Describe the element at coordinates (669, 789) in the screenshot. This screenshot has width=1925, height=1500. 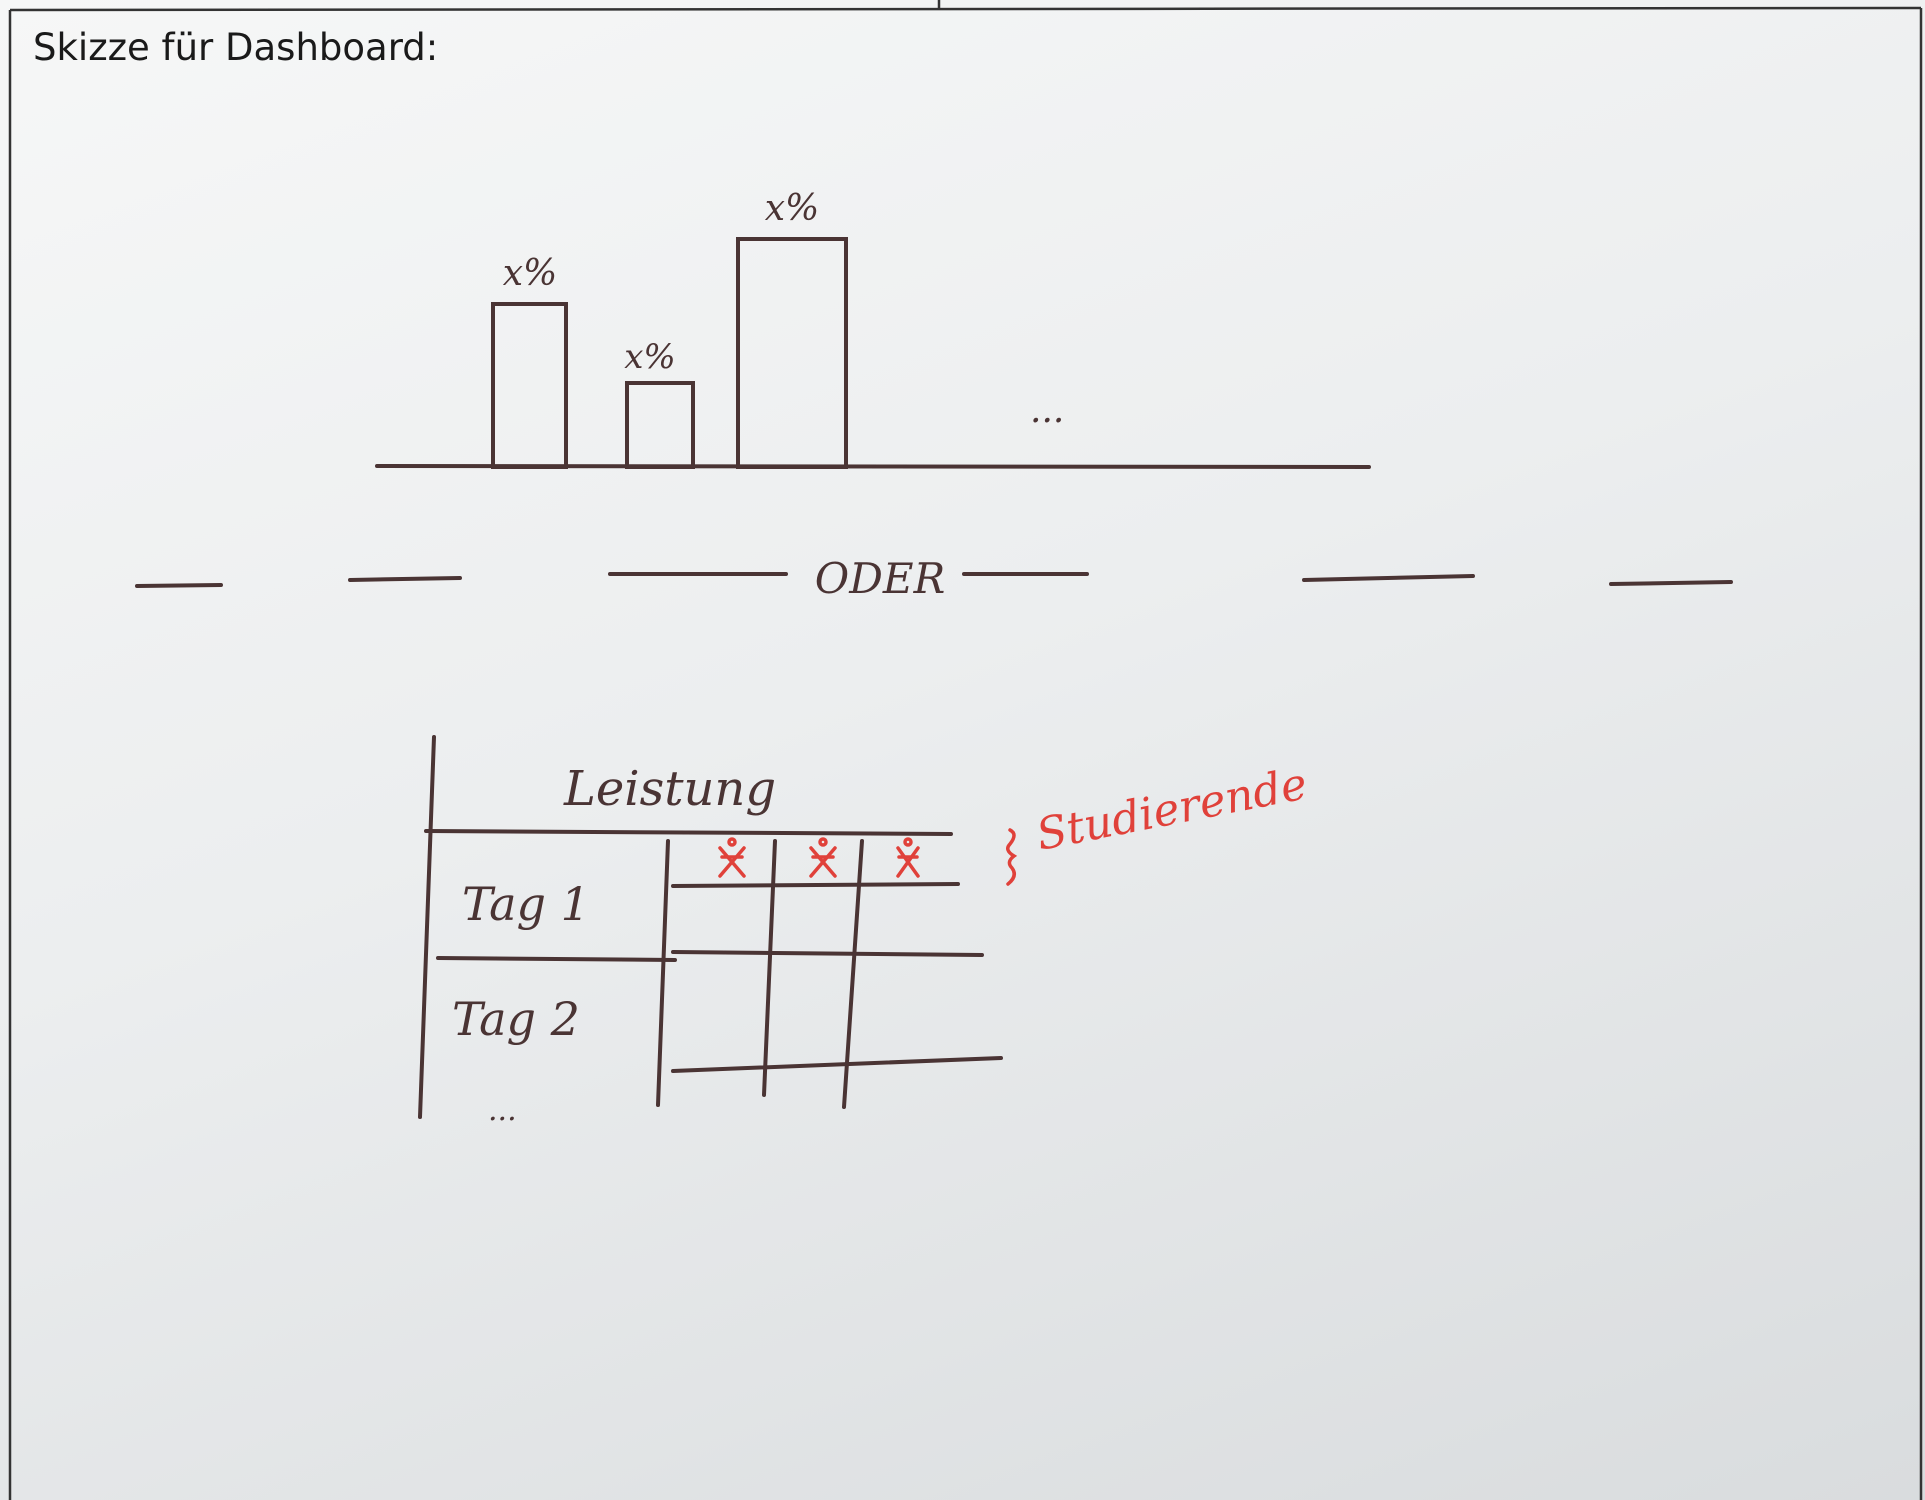
I see `table-title: Leistung` at that location.